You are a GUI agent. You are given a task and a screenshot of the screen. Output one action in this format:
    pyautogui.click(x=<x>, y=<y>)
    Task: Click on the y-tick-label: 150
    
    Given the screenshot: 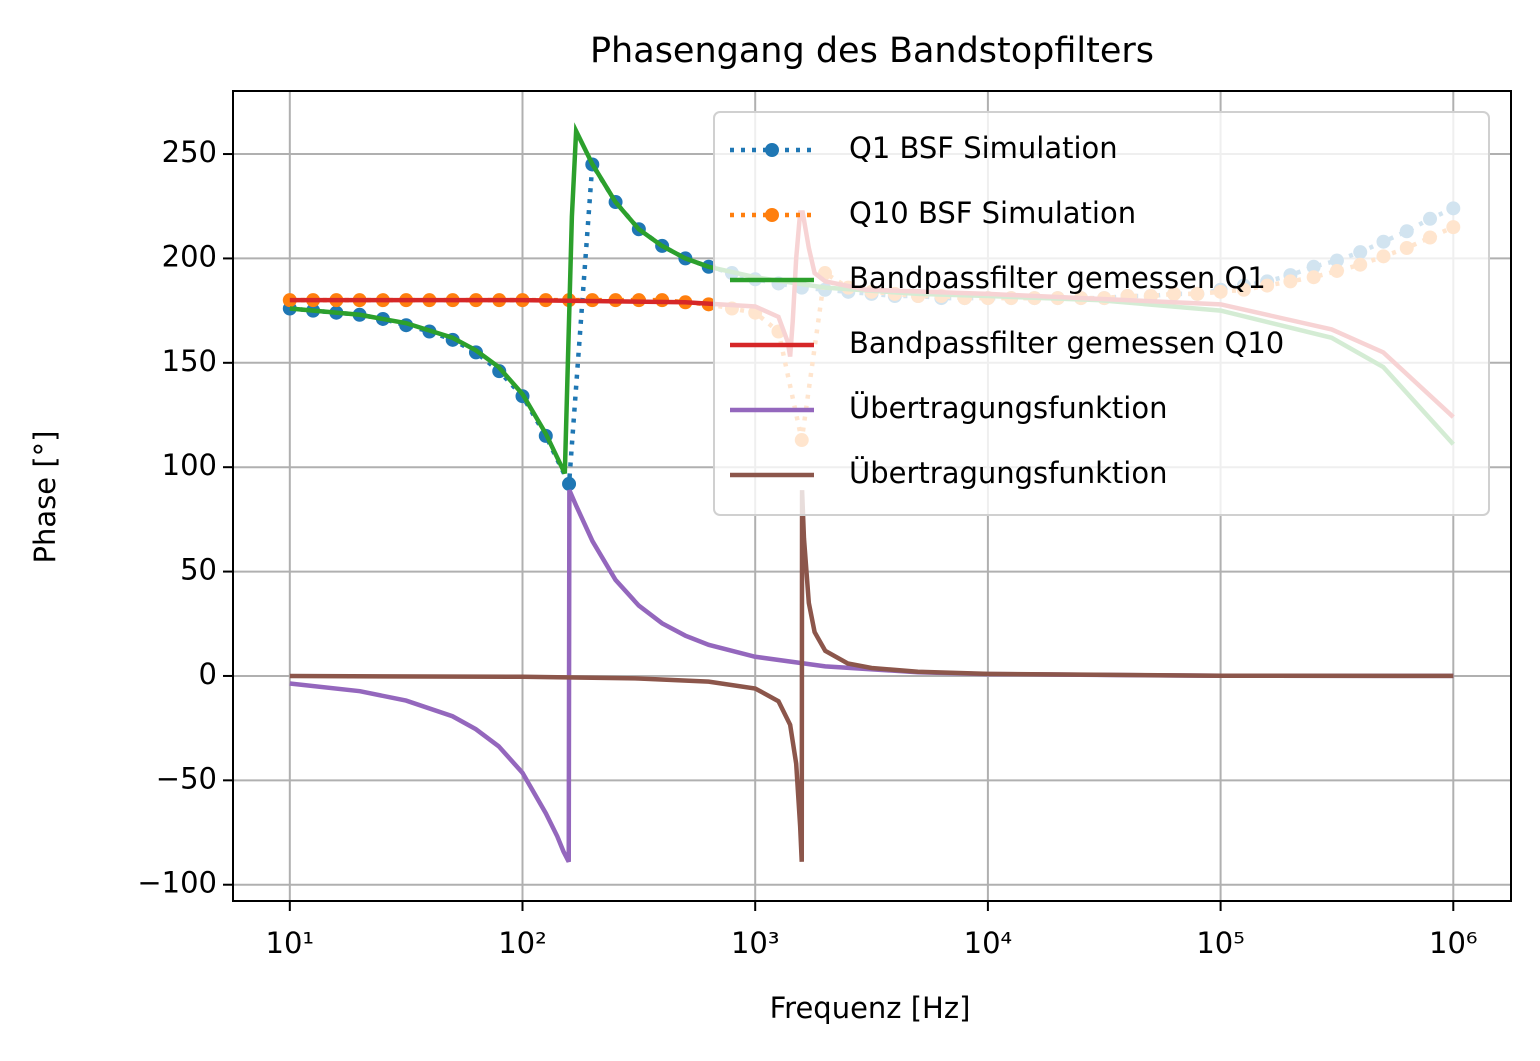 What is the action you would take?
    pyautogui.click(x=189, y=361)
    